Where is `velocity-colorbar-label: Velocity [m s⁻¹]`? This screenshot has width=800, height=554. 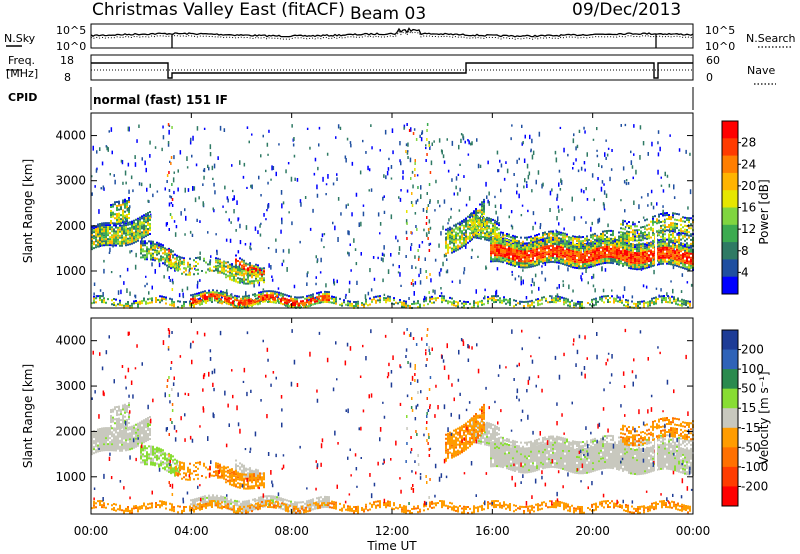
velocity-colorbar-label: Velocity [m s⁻¹] is located at coordinates (764, 417).